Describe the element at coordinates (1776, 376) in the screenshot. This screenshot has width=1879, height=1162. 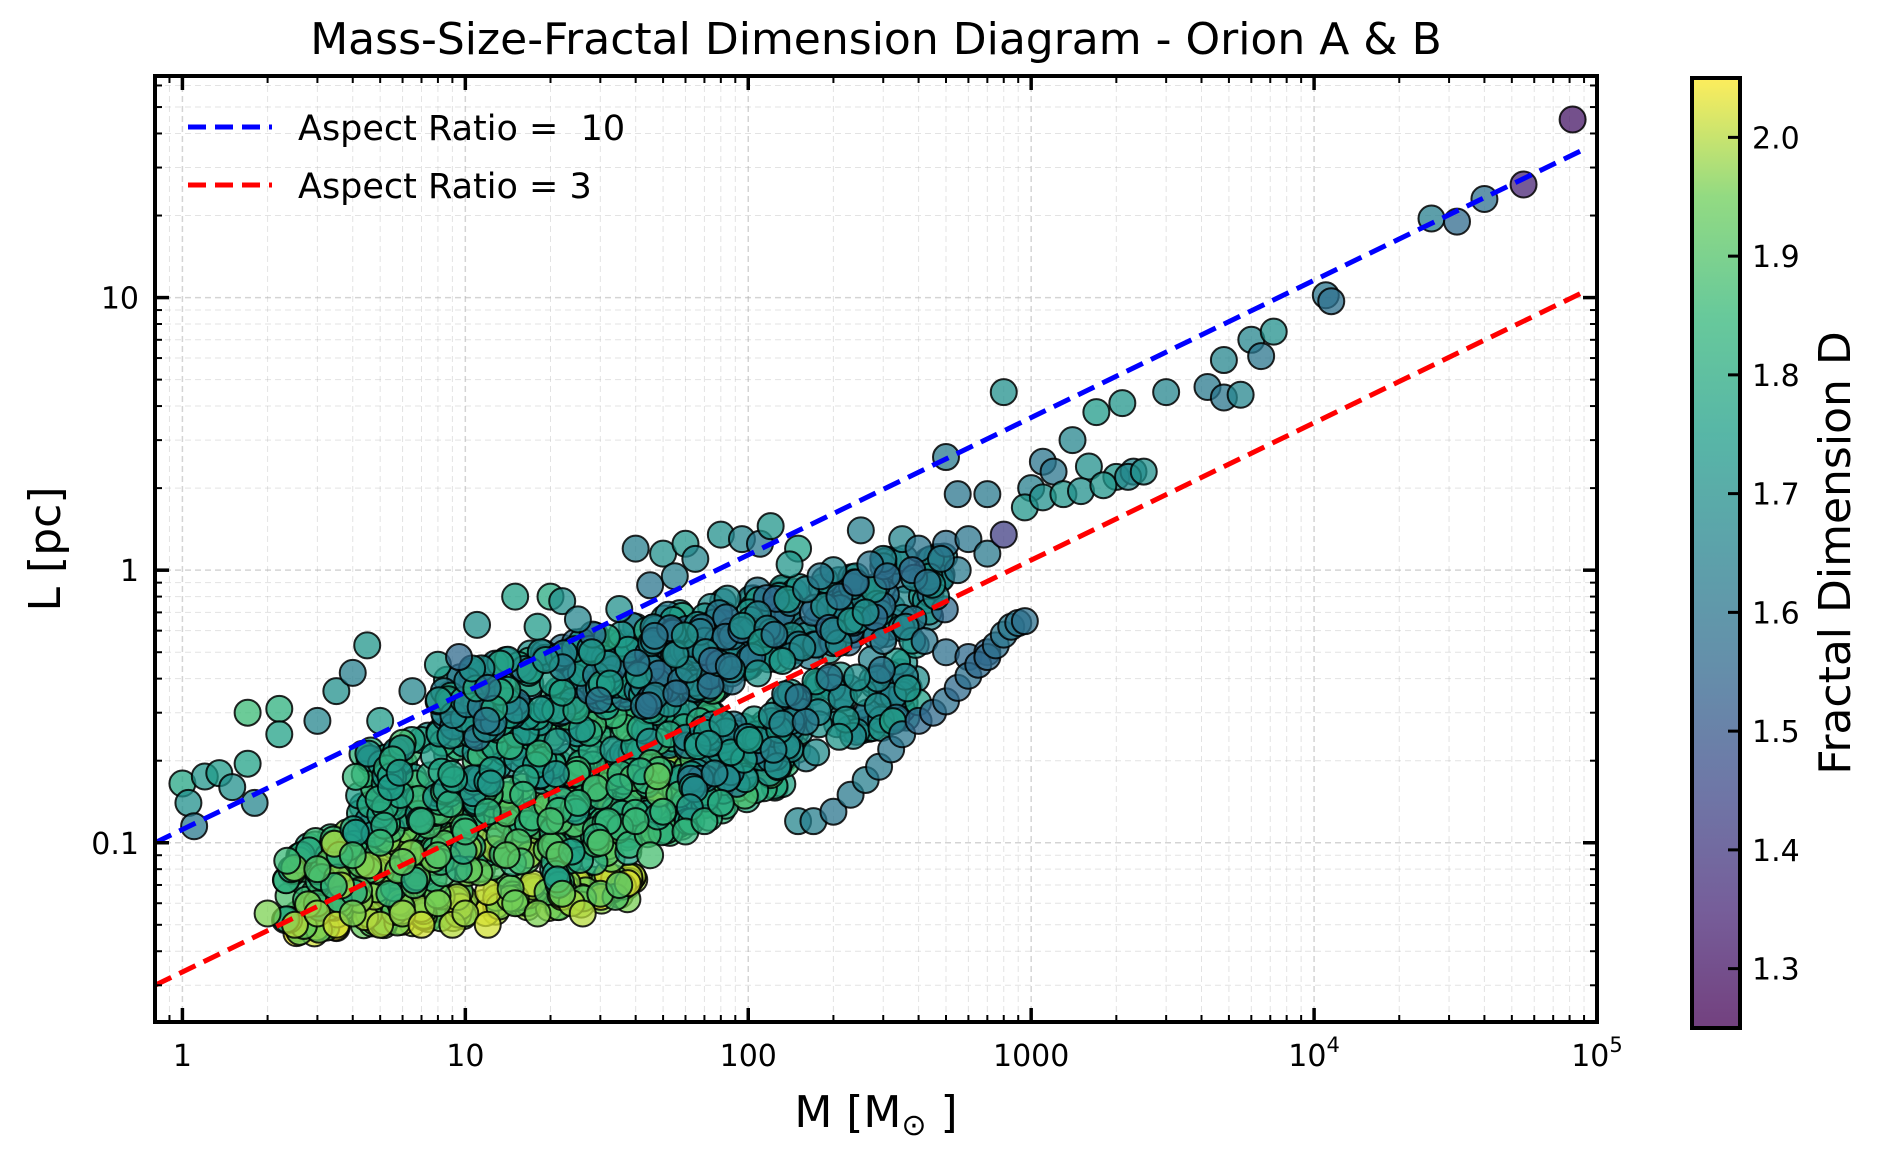
I see `colorbar-tick-label: 1.8` at that location.